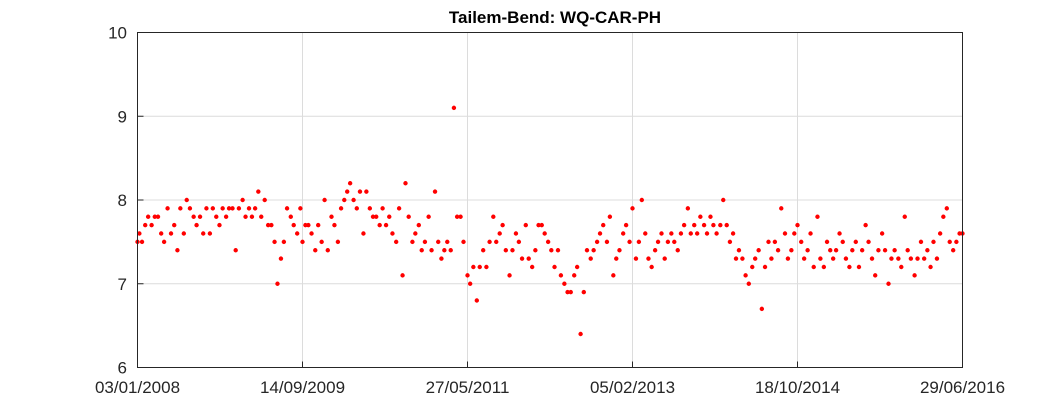 The width and height of the screenshot is (1063, 413). I want to click on x-tick-label: 29/06/2016, so click(962, 387).